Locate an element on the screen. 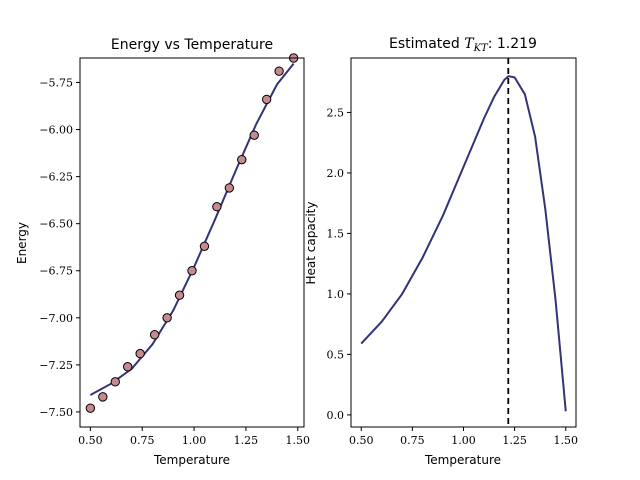  heat-capacity-x-tick-label: 1.25 is located at coordinates (514, 440).